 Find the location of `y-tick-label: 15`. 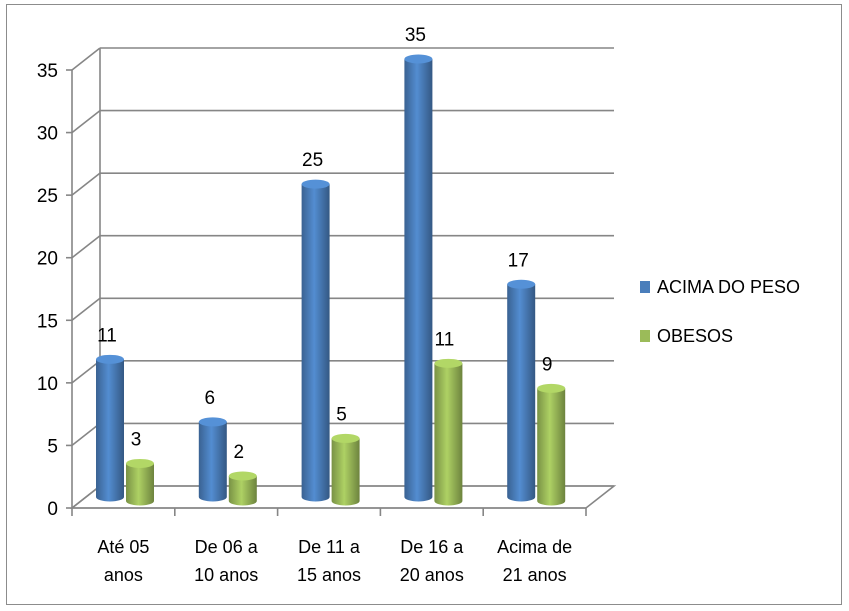

y-tick-label: 15 is located at coordinates (47, 321).